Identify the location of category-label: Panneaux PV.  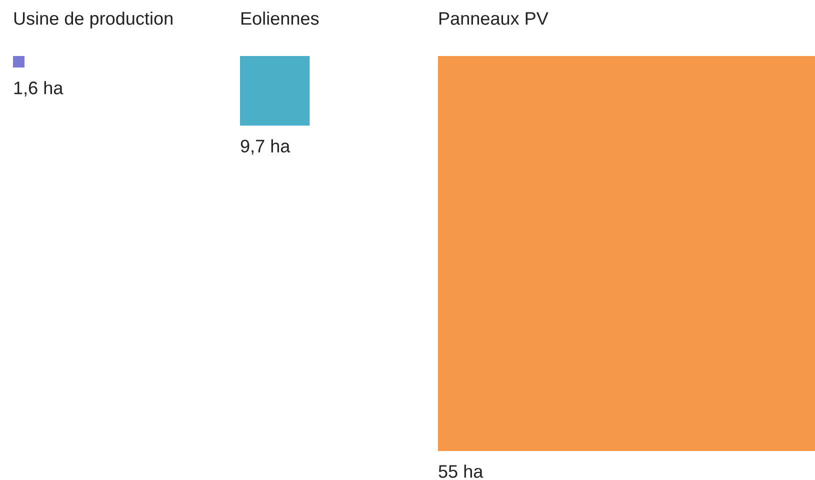
(493, 18).